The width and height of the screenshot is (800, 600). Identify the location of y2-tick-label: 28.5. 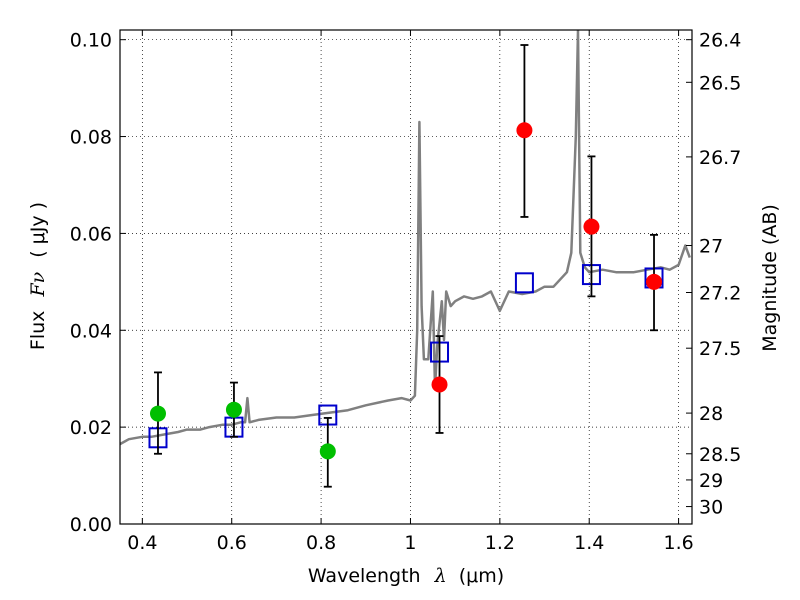
(720, 455).